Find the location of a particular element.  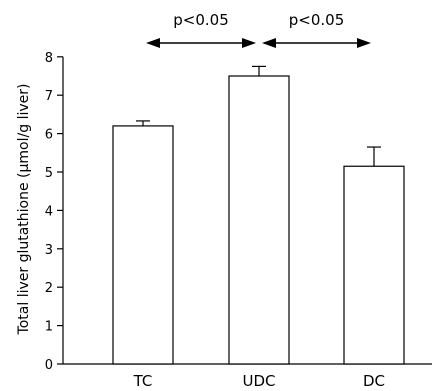

x-axis: TC UDC DC is located at coordinates (247, 376).